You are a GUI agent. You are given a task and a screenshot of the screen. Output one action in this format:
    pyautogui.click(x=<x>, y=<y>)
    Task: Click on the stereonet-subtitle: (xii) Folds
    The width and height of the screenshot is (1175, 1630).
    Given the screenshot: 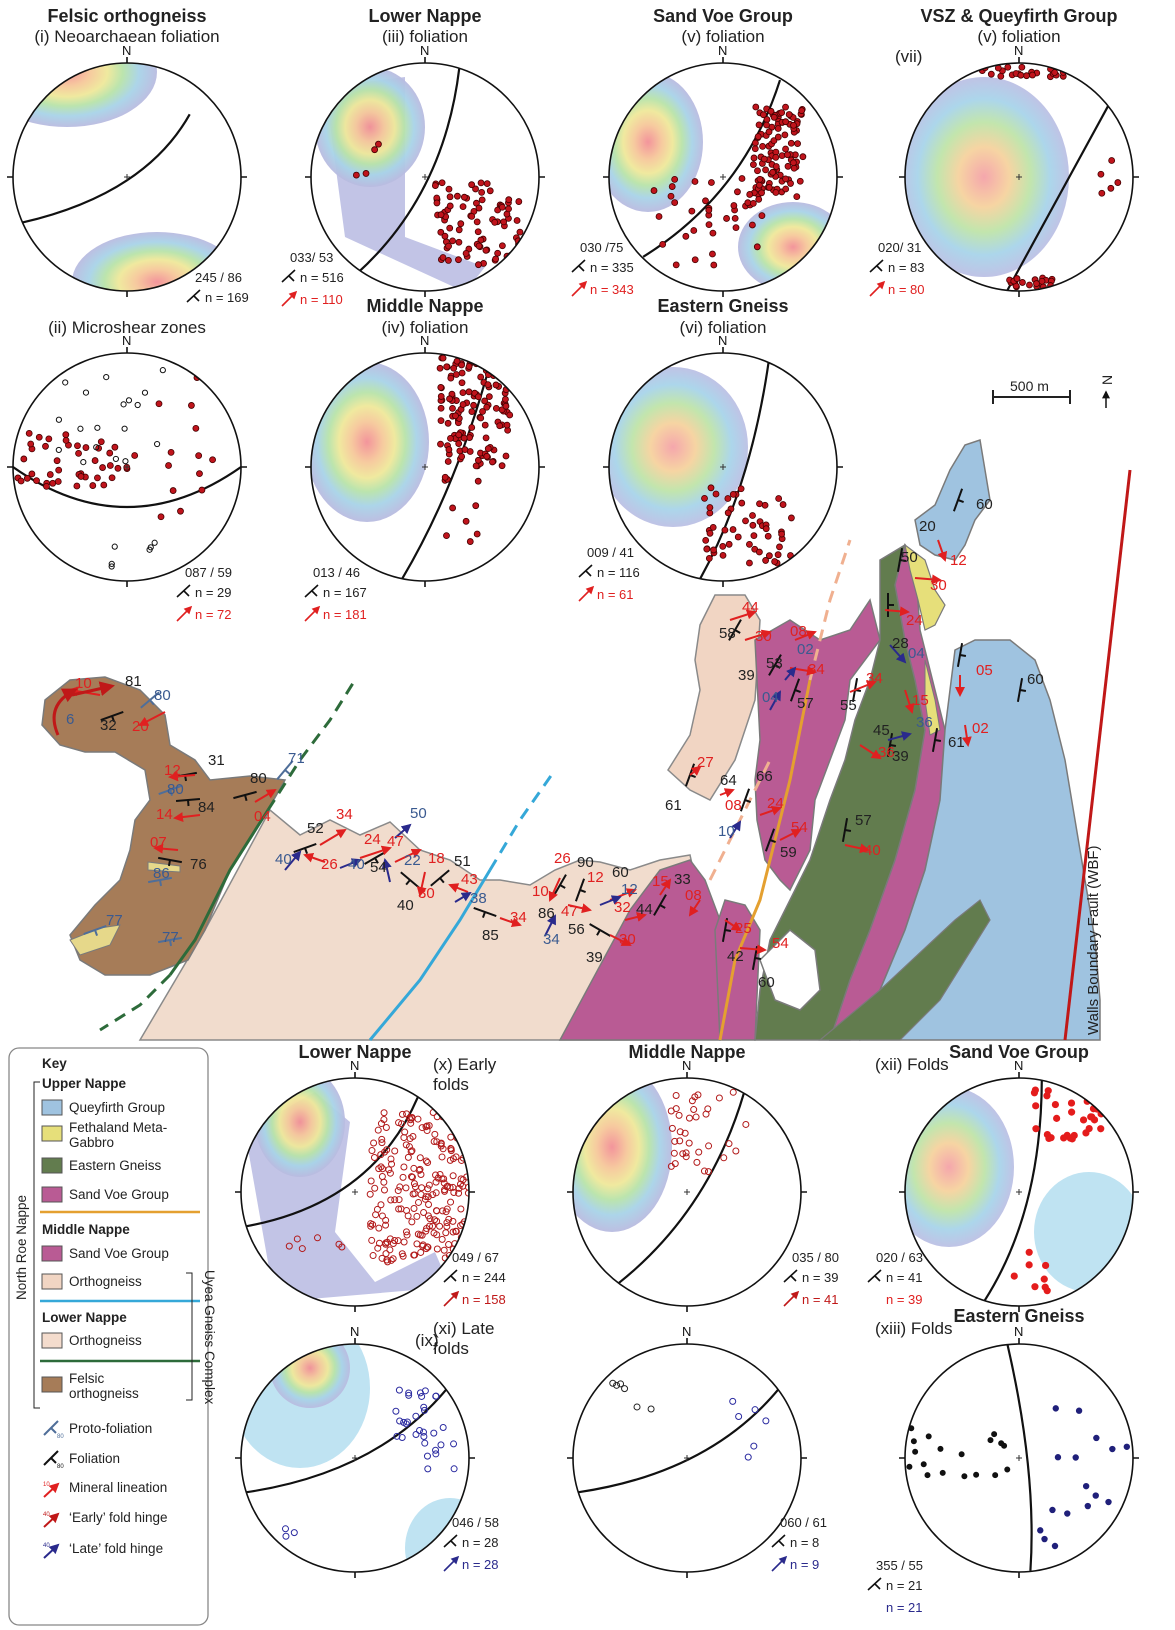 What is the action you would take?
    pyautogui.click(x=912, y=1064)
    